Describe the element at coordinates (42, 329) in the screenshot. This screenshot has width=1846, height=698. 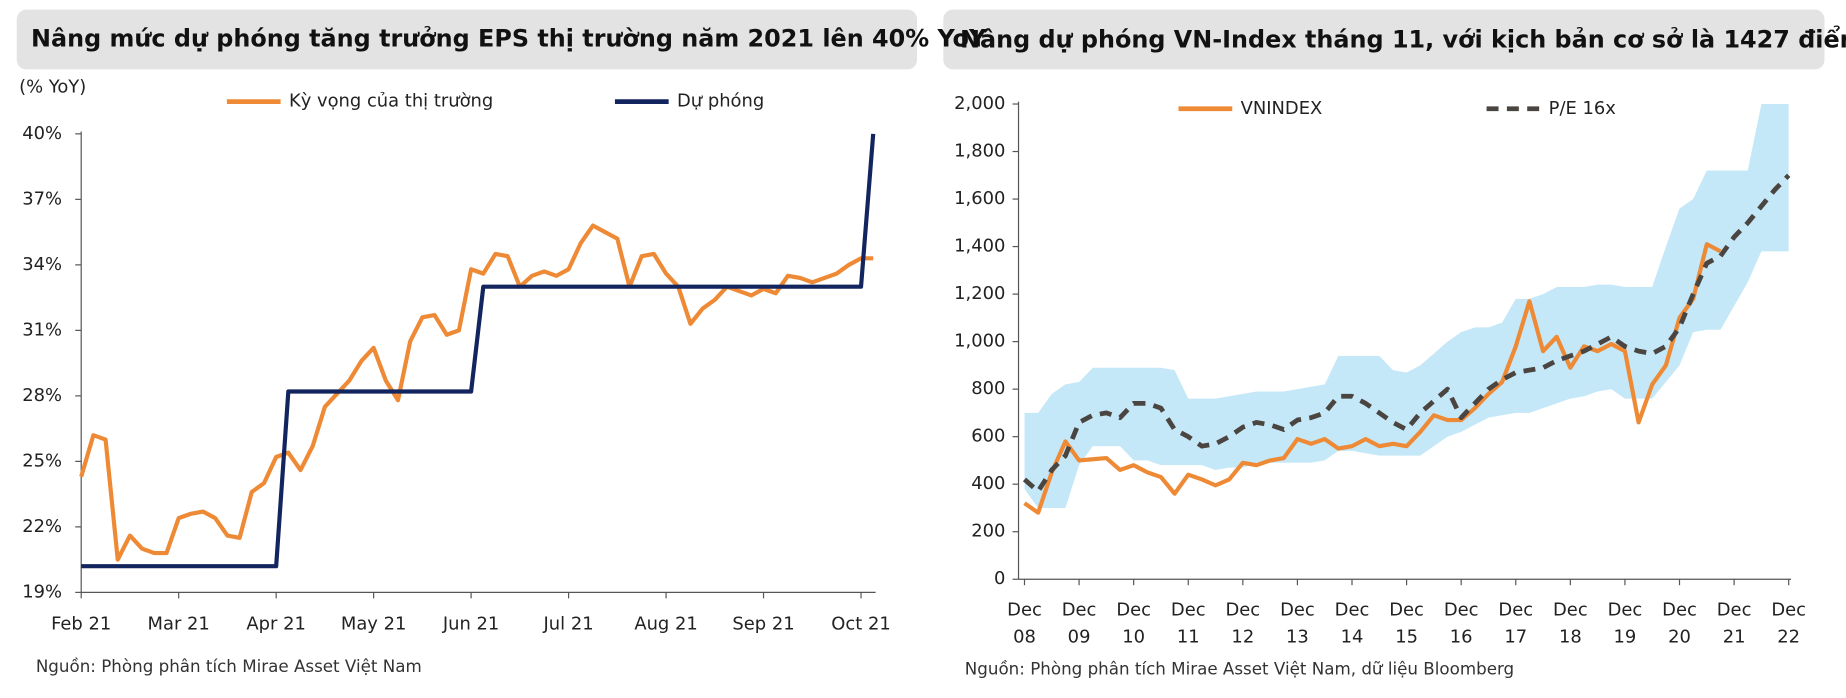
I see `y-tick-label: 31%` at that location.